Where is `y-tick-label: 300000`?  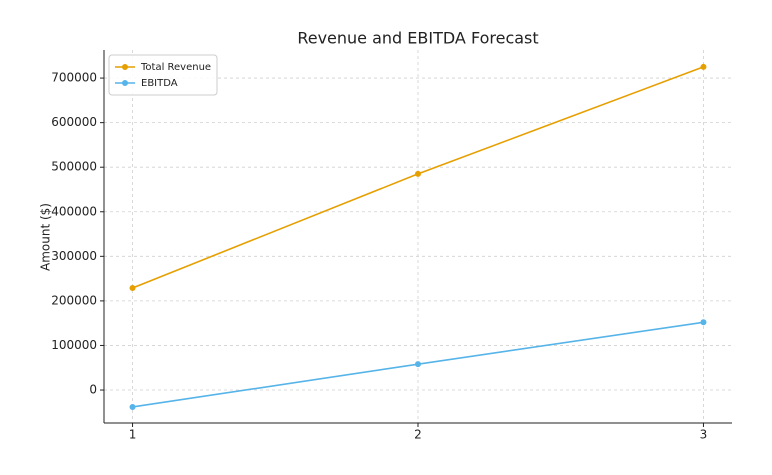
y-tick-label: 300000 is located at coordinates (74, 256).